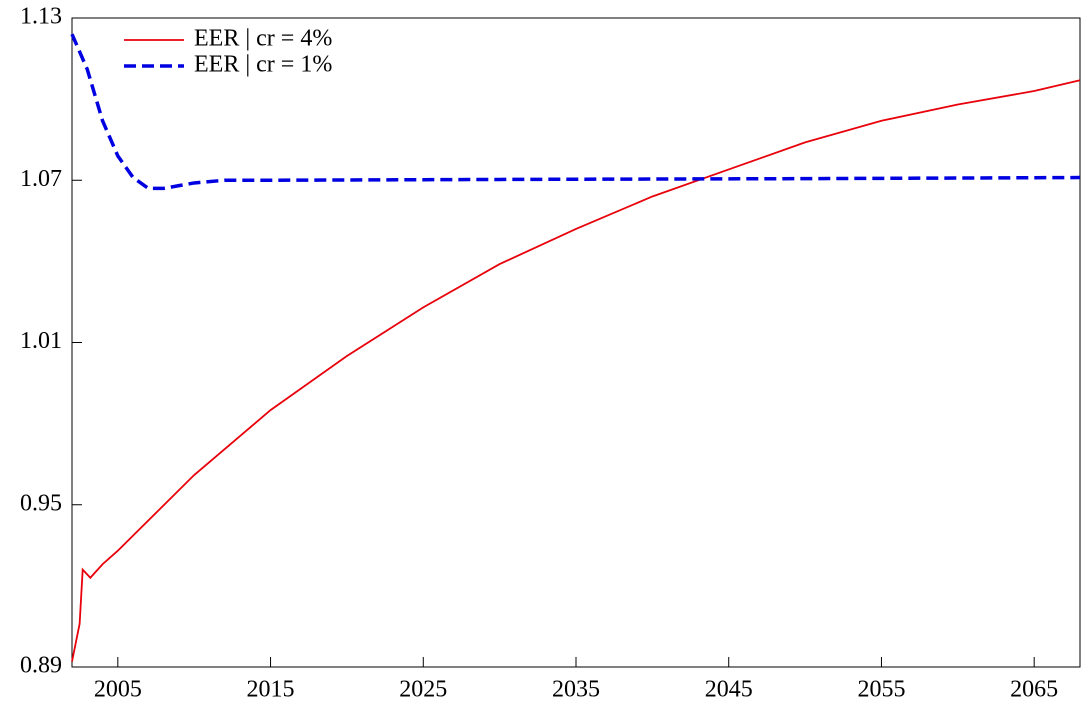 The width and height of the screenshot is (1081, 706). What do you see at coordinates (263, 65) in the screenshot?
I see `legend-label: EER | cr = 1%` at bounding box center [263, 65].